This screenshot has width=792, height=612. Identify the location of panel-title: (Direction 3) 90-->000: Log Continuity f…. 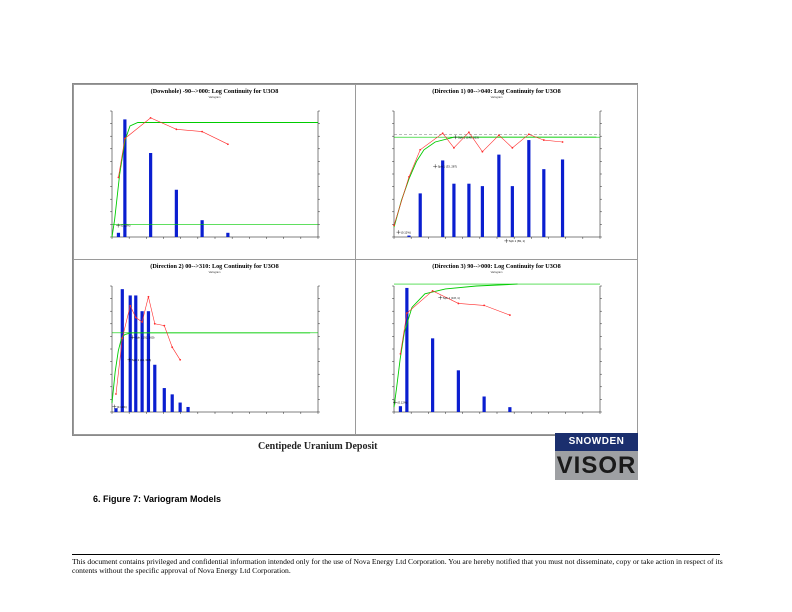
(496, 266).